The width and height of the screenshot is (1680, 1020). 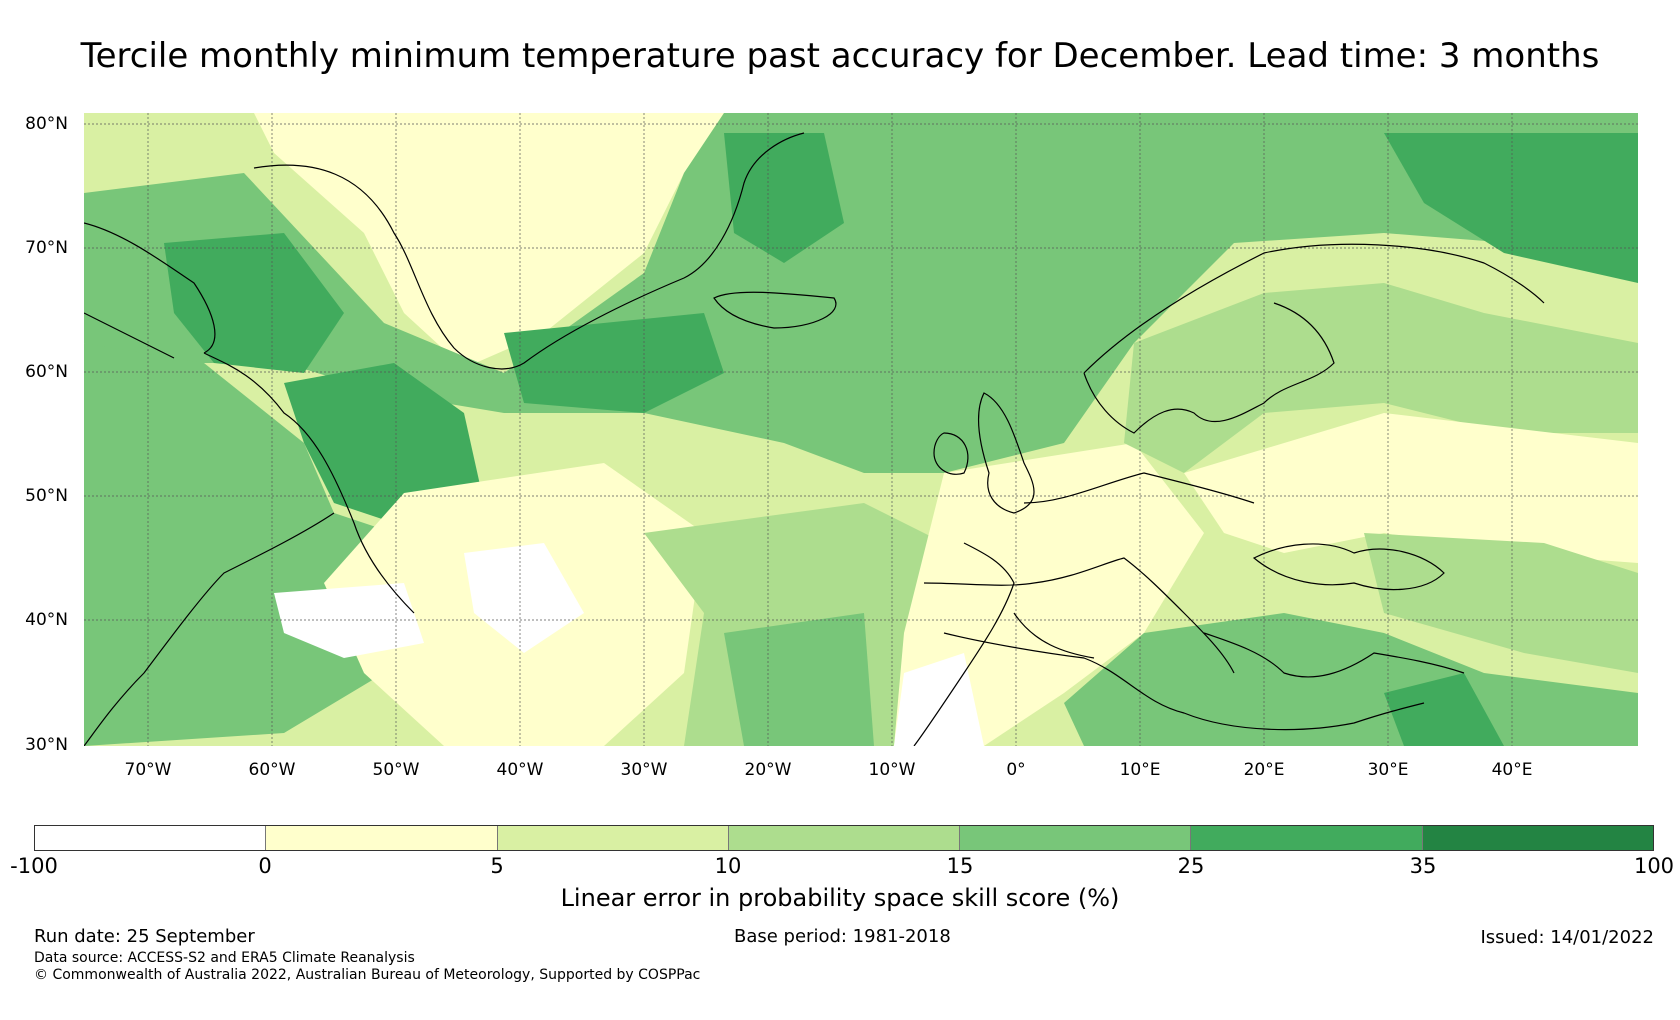 I want to click on coast-labrador-newfoundland, so click(x=249, y=549).